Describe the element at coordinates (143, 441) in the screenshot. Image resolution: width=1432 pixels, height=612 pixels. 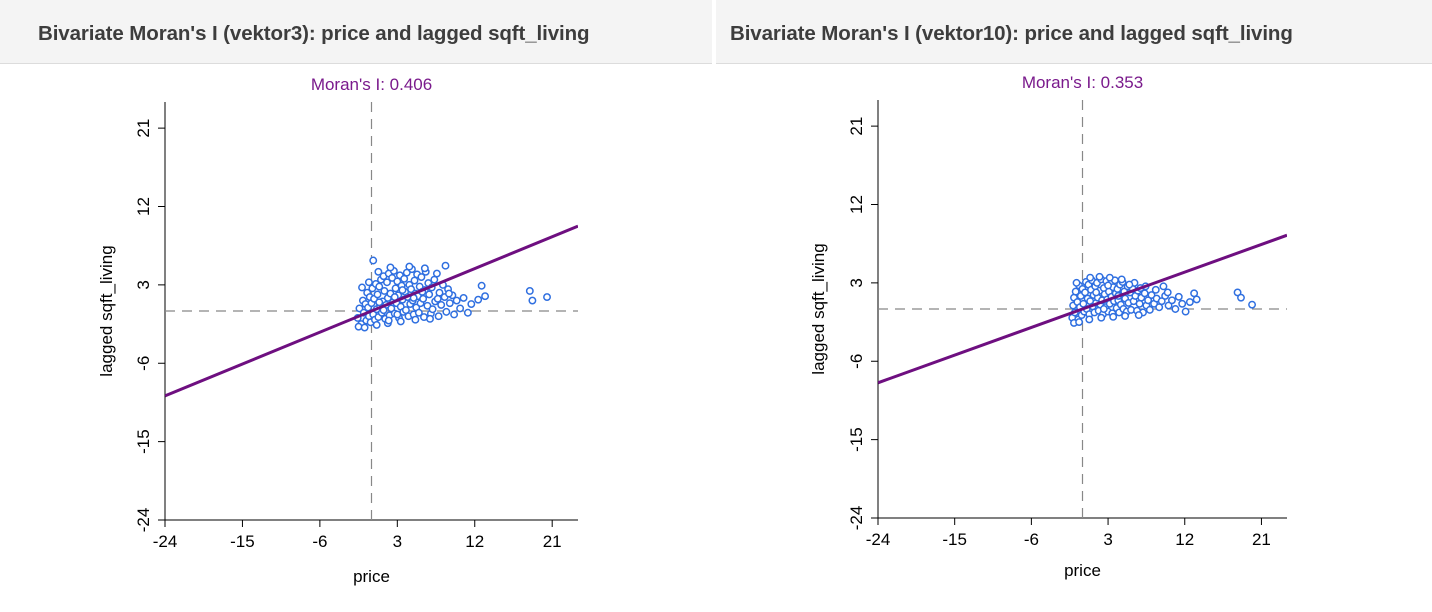
I see `y-tick-label: -15` at that location.